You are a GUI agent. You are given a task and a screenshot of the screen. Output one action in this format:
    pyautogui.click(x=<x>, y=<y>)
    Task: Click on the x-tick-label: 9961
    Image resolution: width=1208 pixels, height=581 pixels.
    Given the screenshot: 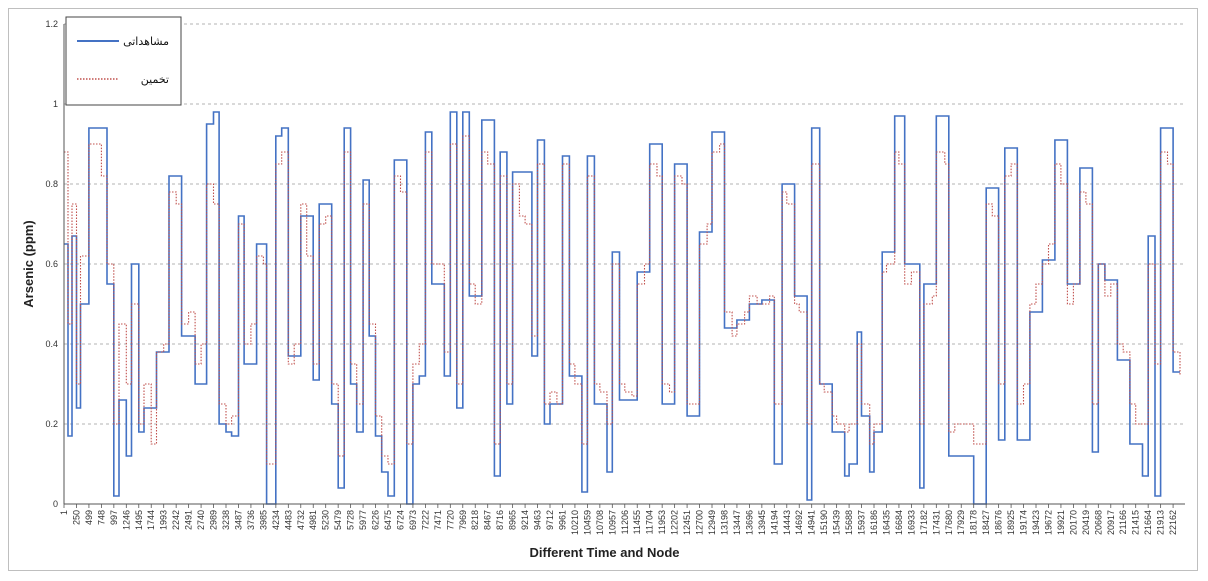 What is the action you would take?
    pyautogui.click(x=562, y=520)
    